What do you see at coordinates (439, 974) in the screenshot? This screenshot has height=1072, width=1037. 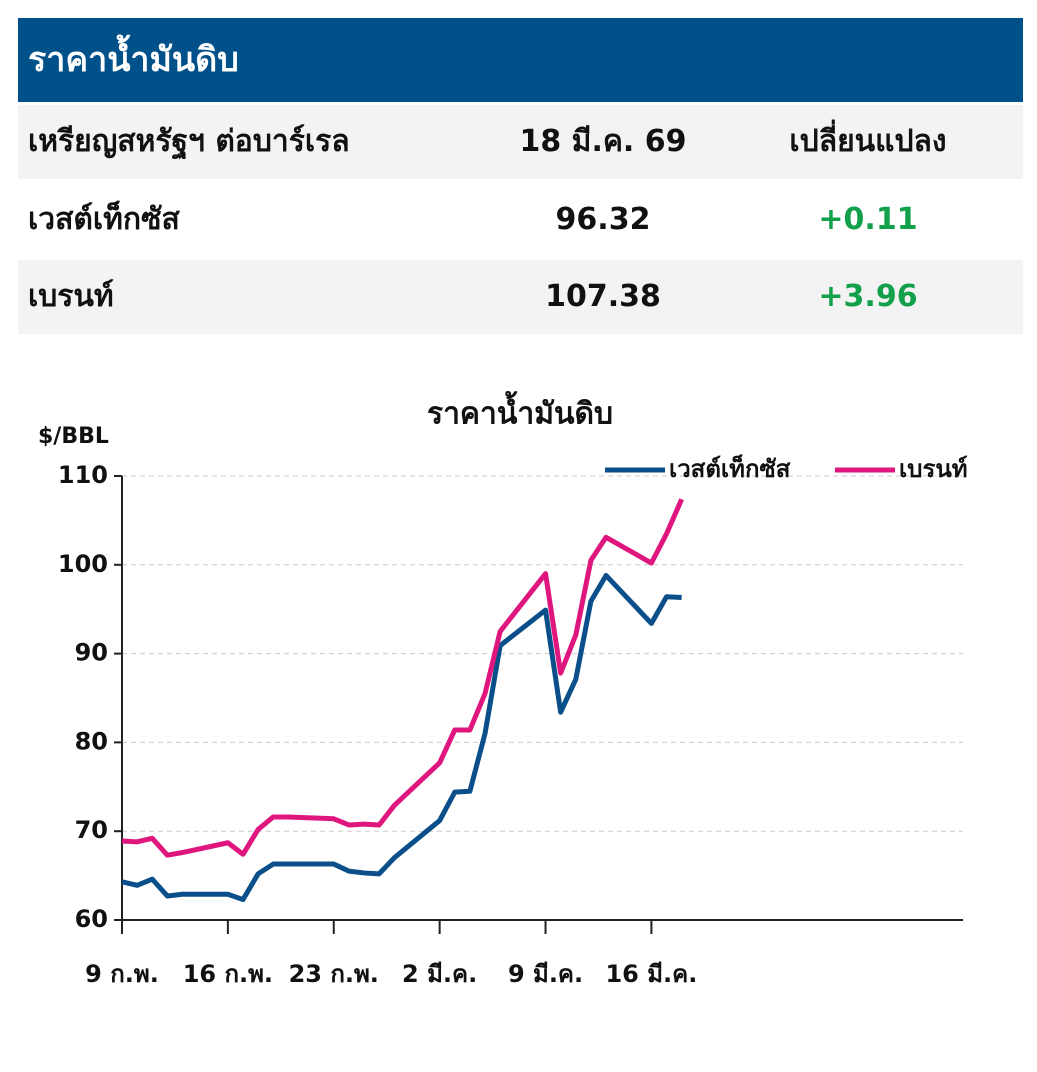 I see `x-tick-label: 2 มี.ค.` at bounding box center [439, 974].